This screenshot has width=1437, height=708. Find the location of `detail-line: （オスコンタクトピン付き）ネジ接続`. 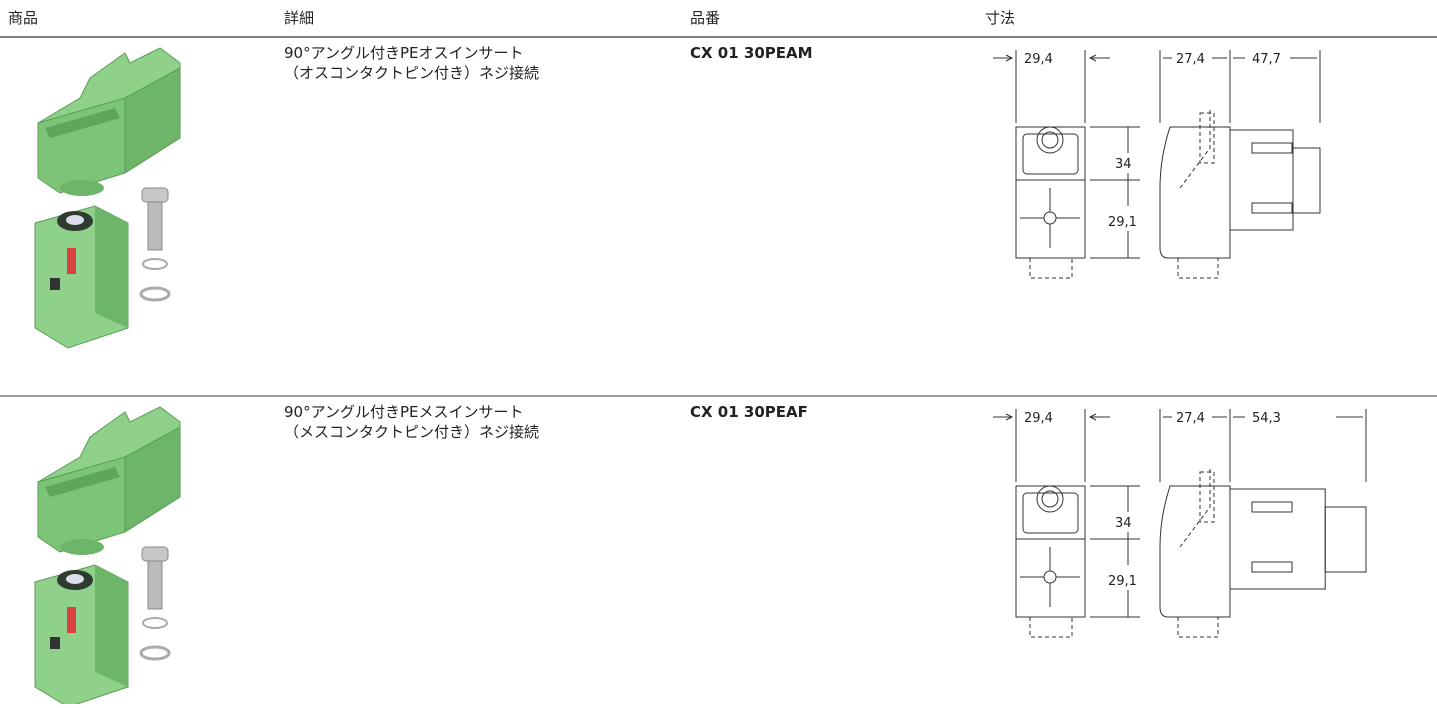

detail-line: （オスコンタクトピン付き）ネジ接続 is located at coordinates (411, 73).